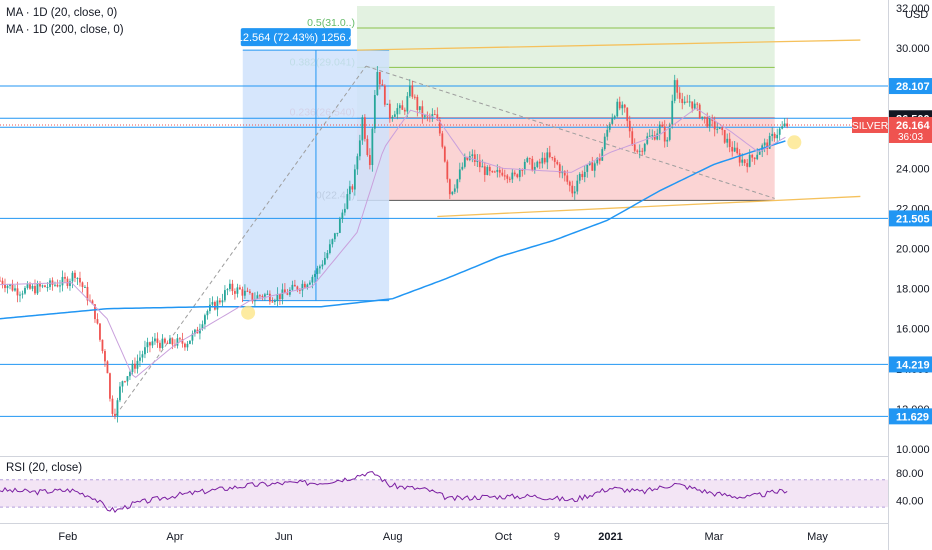  Describe the element at coordinates (248, 312) in the screenshot. I see `highlight-marker` at that location.